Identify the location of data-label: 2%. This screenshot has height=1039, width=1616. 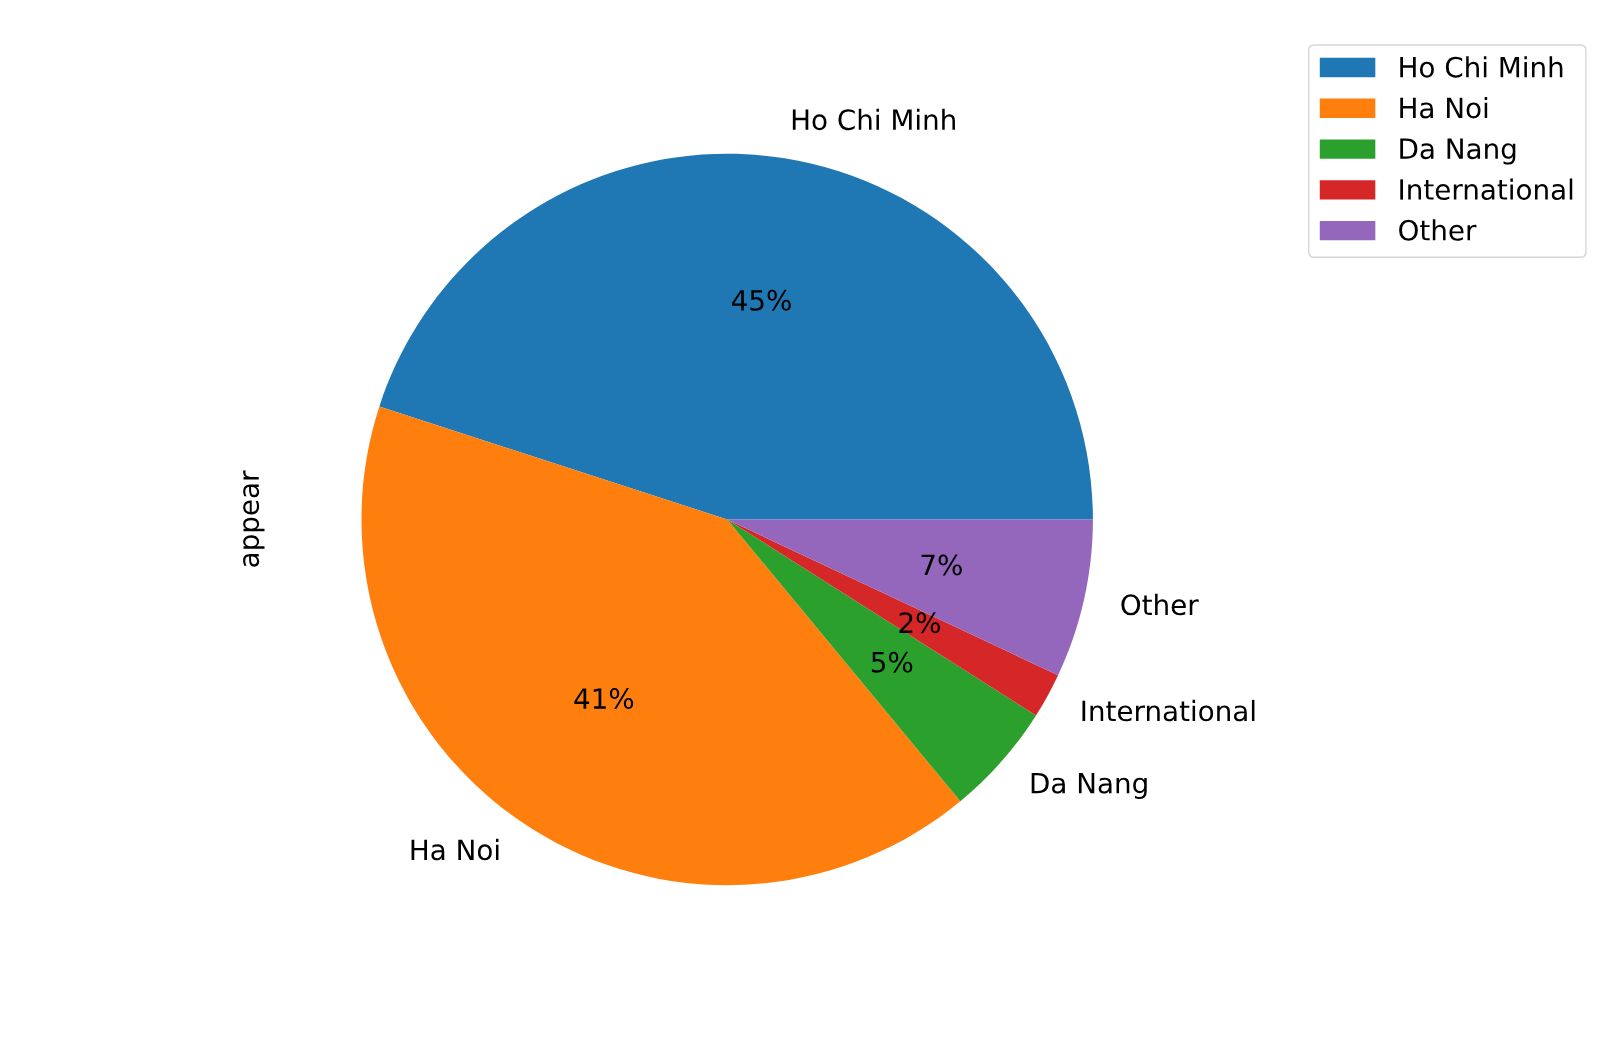
(919, 623).